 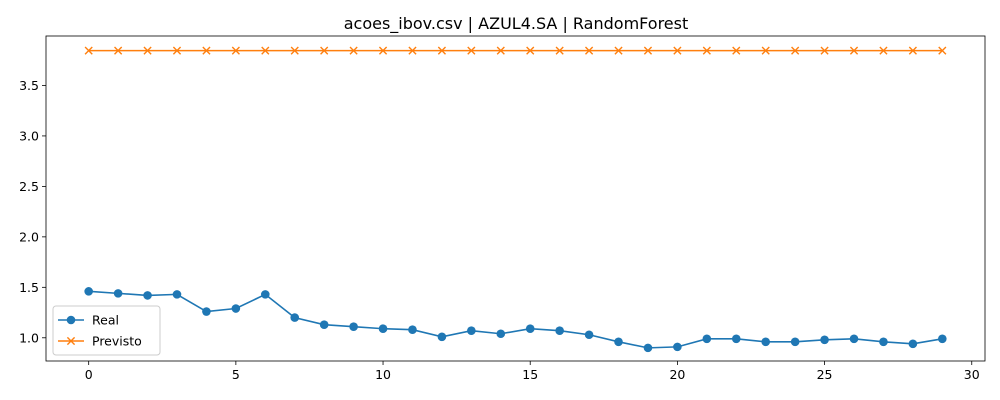 I want to click on y-axis: 1.0 1.5 2.0 2.5 3.0 3.5, so click(x=32, y=211).